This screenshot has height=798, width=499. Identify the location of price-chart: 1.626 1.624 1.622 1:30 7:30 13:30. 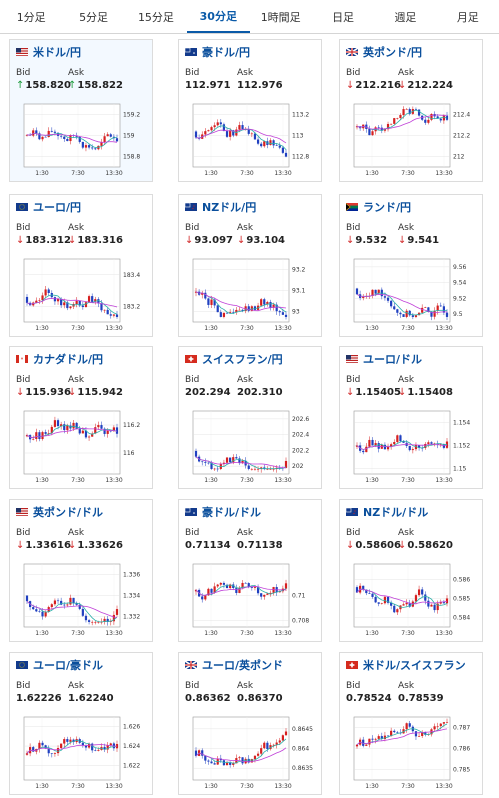
(82, 753).